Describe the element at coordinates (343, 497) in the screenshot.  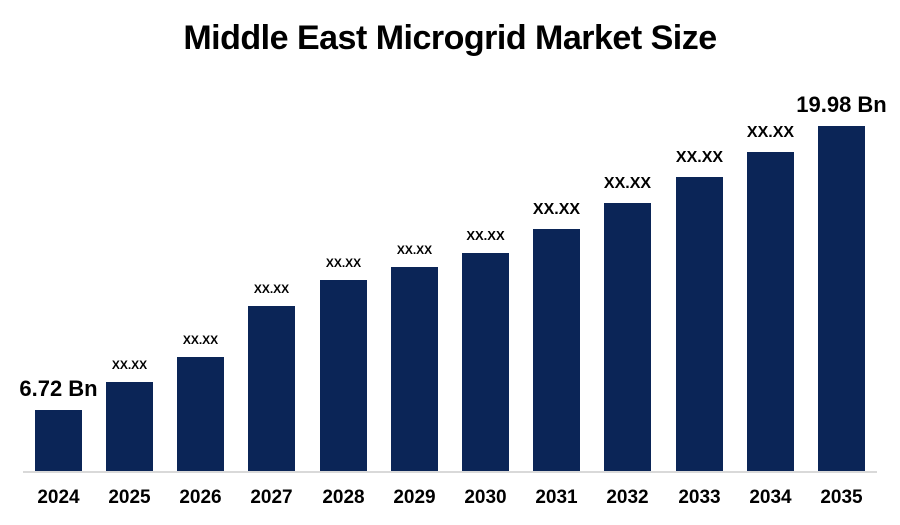
I see `x-axis-label-2028: 2028` at that location.